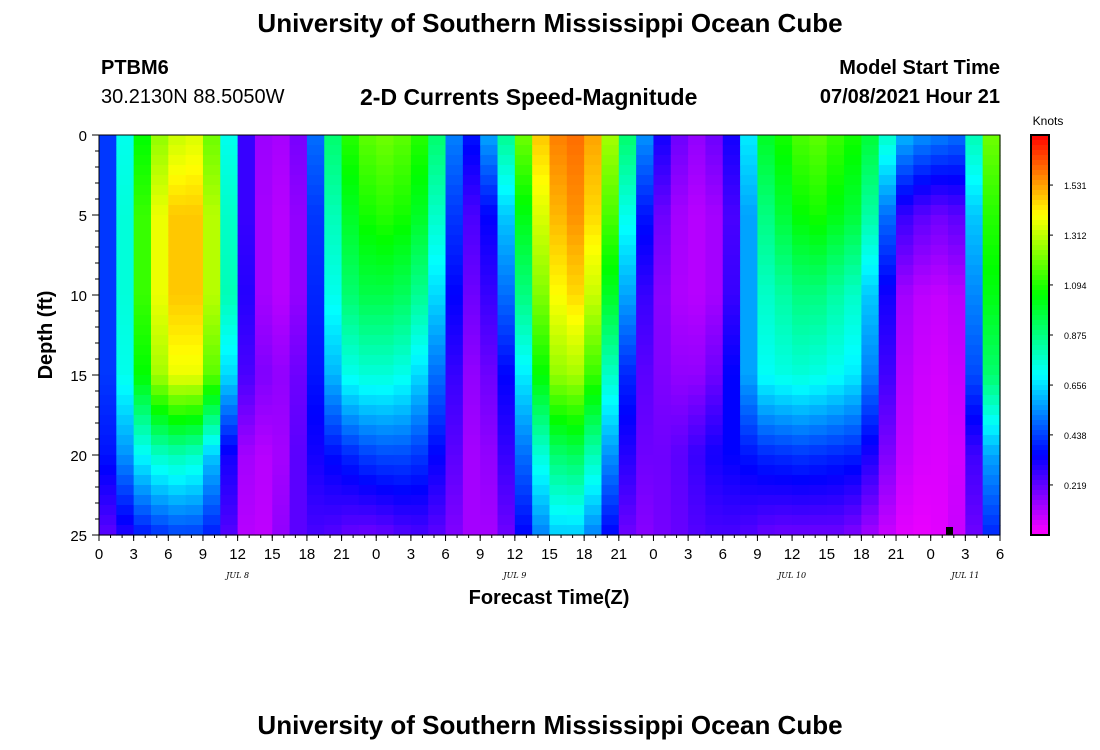 The image size is (1100, 750). What do you see at coordinates (83, 136) in the screenshot?
I see `y-tick-label: 0` at bounding box center [83, 136].